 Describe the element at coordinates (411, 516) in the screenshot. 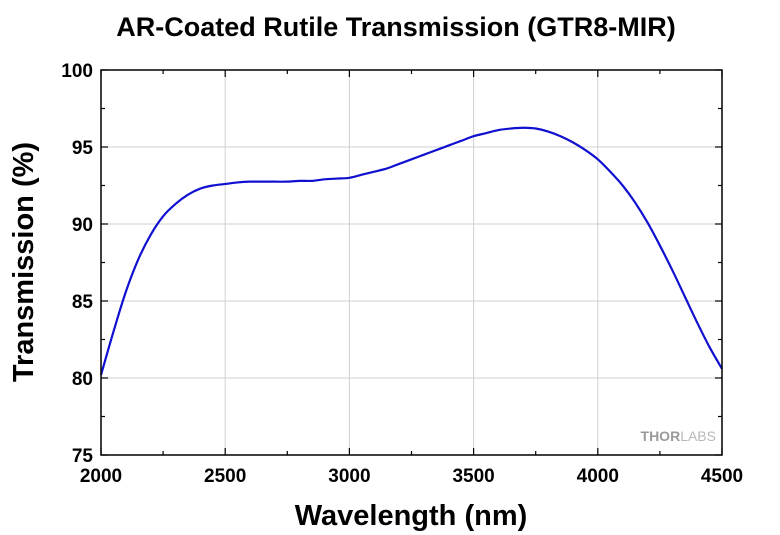

I see `x-axis-label: Wavelength (nm)` at that location.